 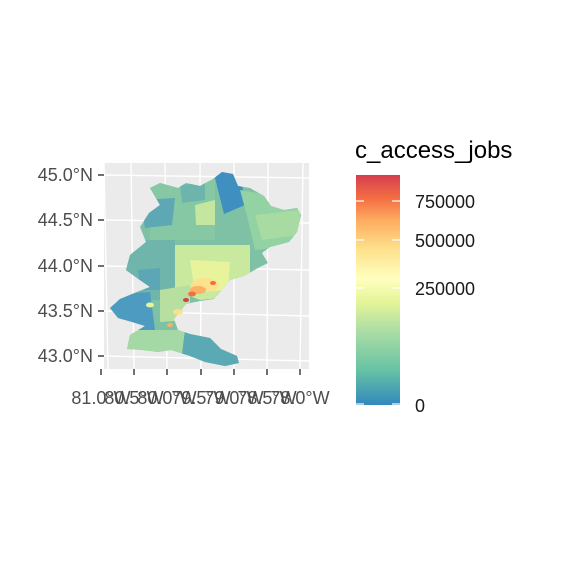 What do you see at coordinates (445, 202) in the screenshot?
I see `legend-label: 750000` at bounding box center [445, 202].